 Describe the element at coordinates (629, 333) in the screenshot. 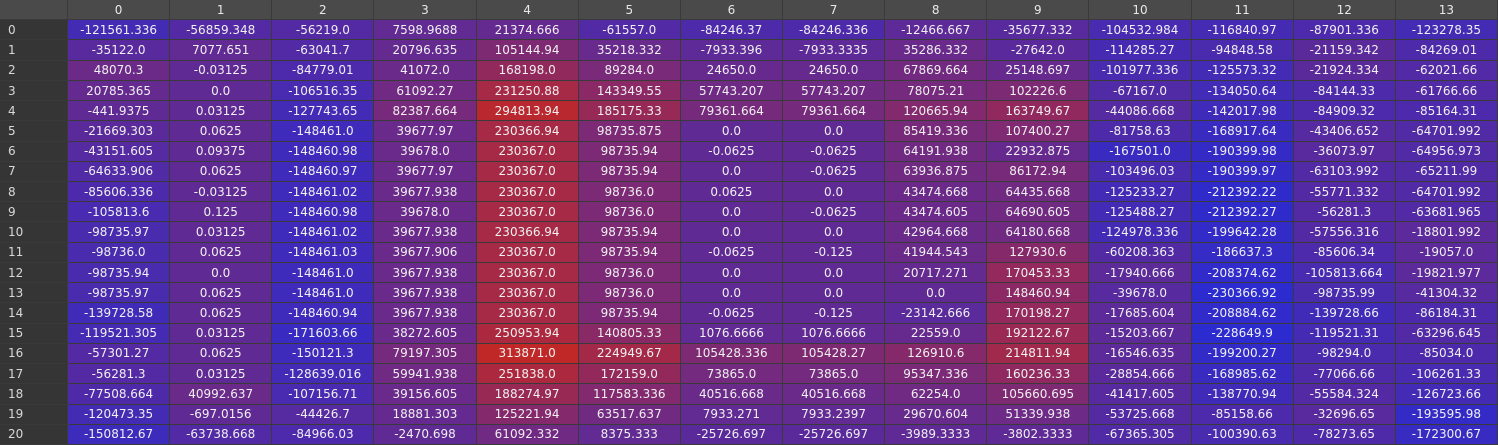

I see `table-cell: 140805.33` at that location.